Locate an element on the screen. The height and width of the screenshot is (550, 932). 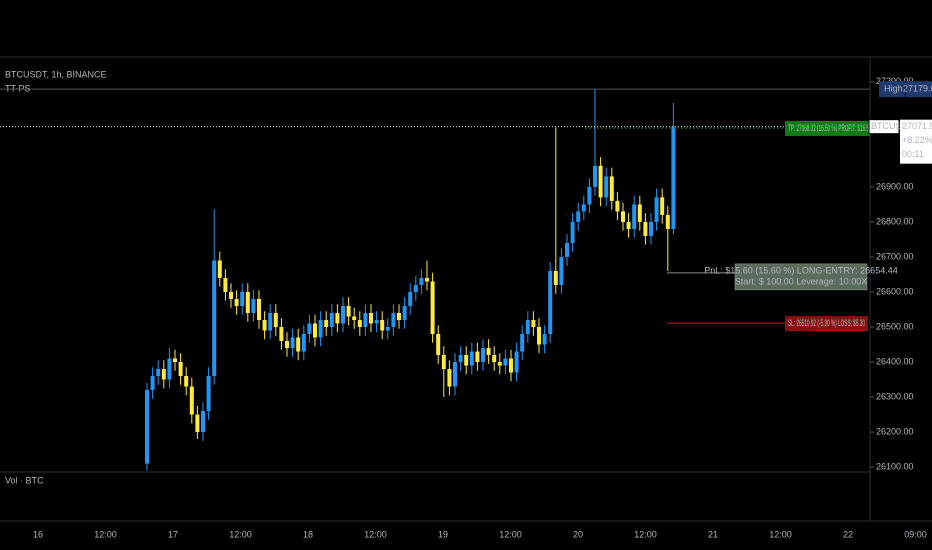
countdown-label: 00:11 is located at coordinates (913, 154).